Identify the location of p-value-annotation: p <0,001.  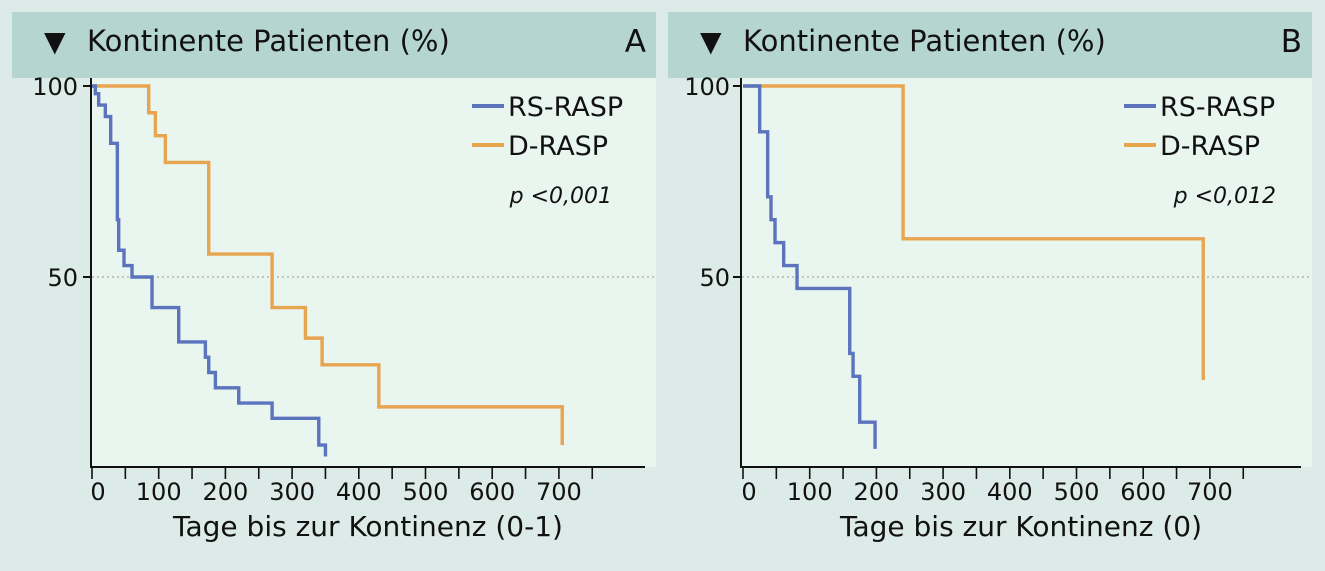
(560, 196).